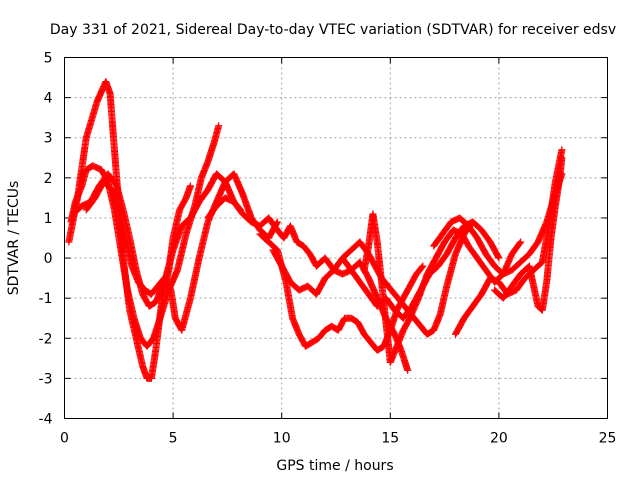 This screenshot has width=640, height=480. I want to click on y-tick-label: -2, so click(46, 339).